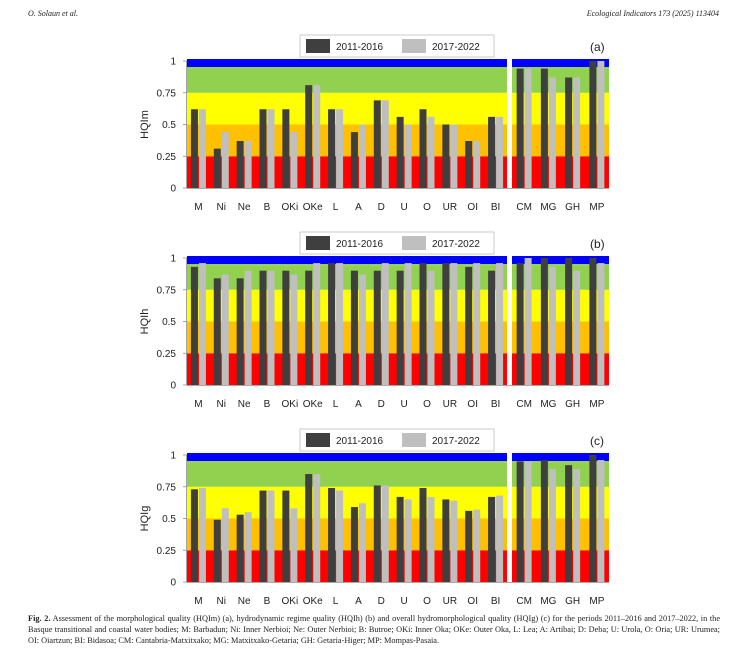  Describe the element at coordinates (414, 440) in the screenshot. I see `legend-swatch` at that location.